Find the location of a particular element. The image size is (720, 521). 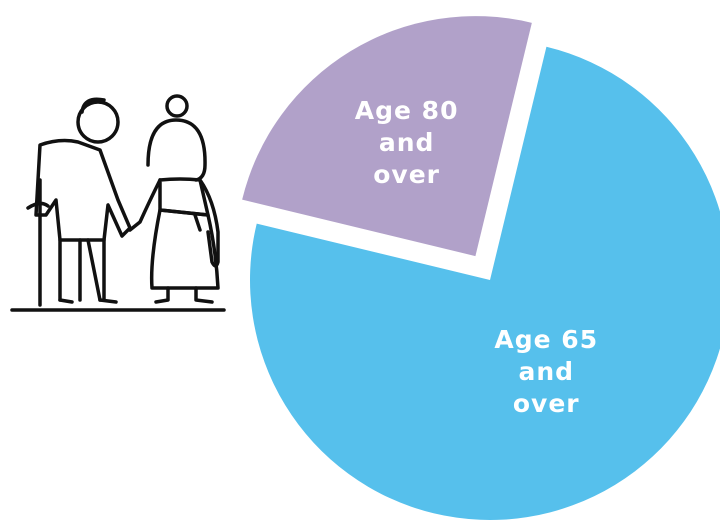

elderly-couple-illustration is located at coordinates (118, 203).